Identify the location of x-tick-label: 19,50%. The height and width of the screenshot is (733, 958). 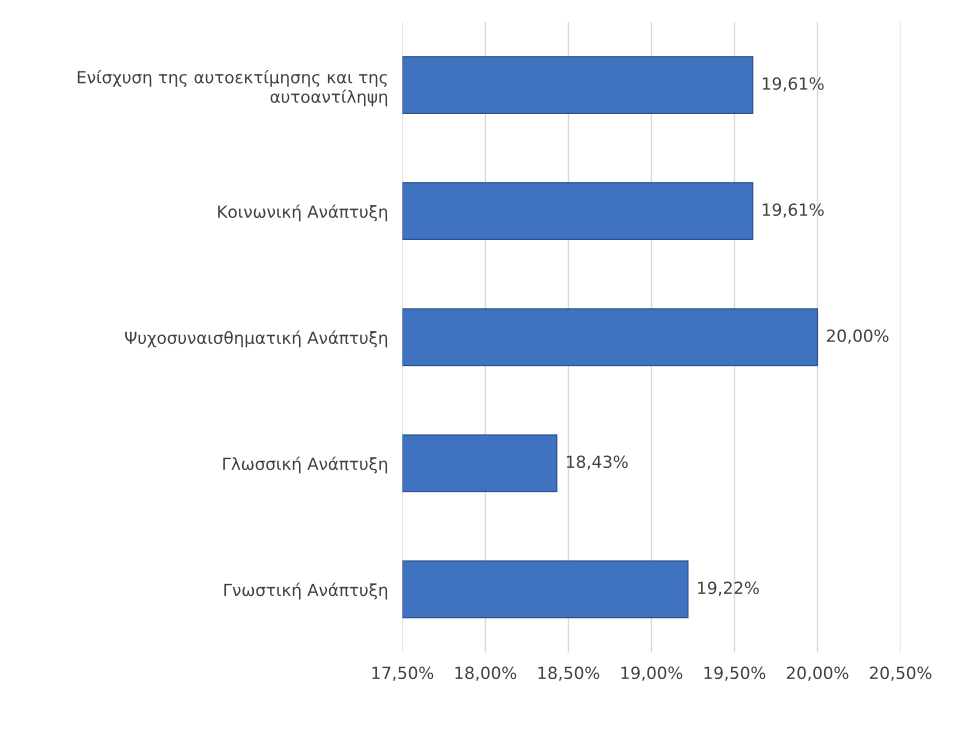
(735, 673).